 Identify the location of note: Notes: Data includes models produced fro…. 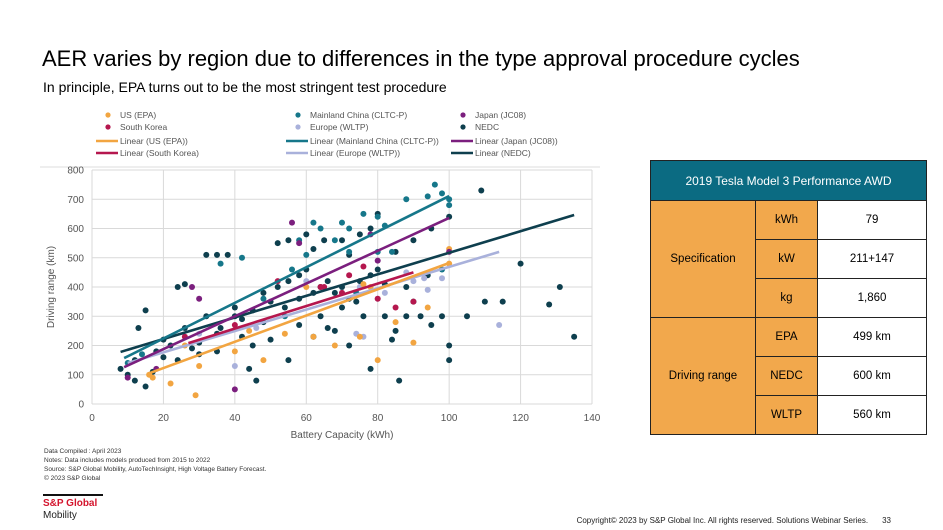
(127, 460).